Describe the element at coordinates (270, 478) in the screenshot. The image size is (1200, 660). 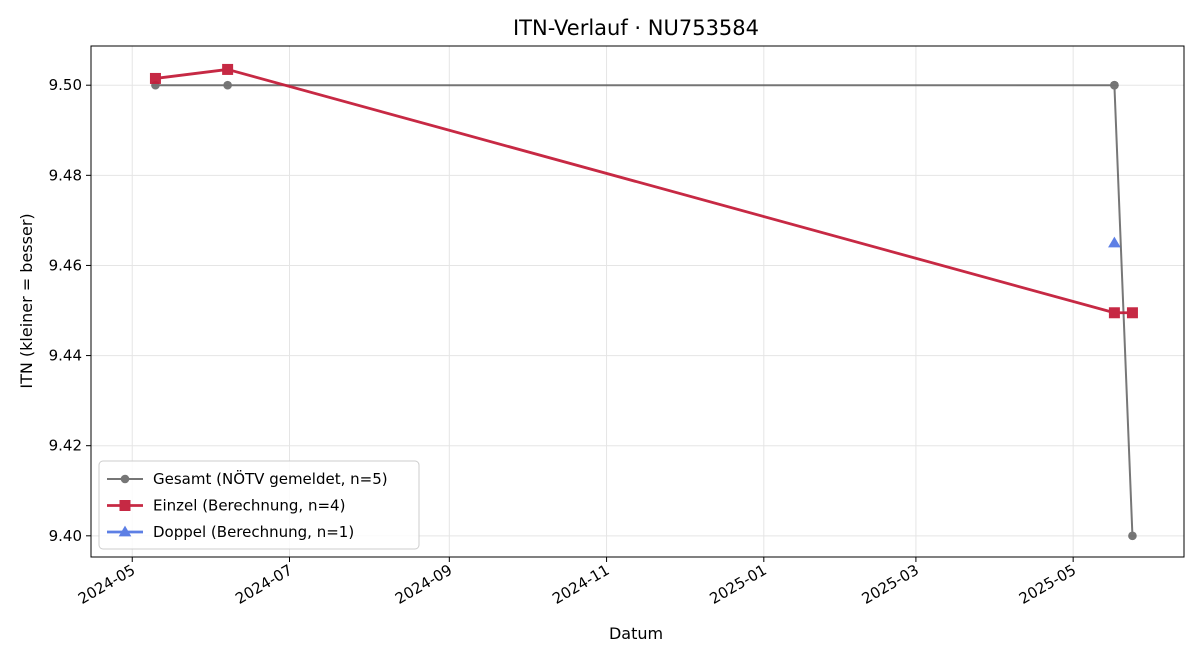
I see `legend-label: Gesamt (NÖTV gemeldet, n=5)` at that location.